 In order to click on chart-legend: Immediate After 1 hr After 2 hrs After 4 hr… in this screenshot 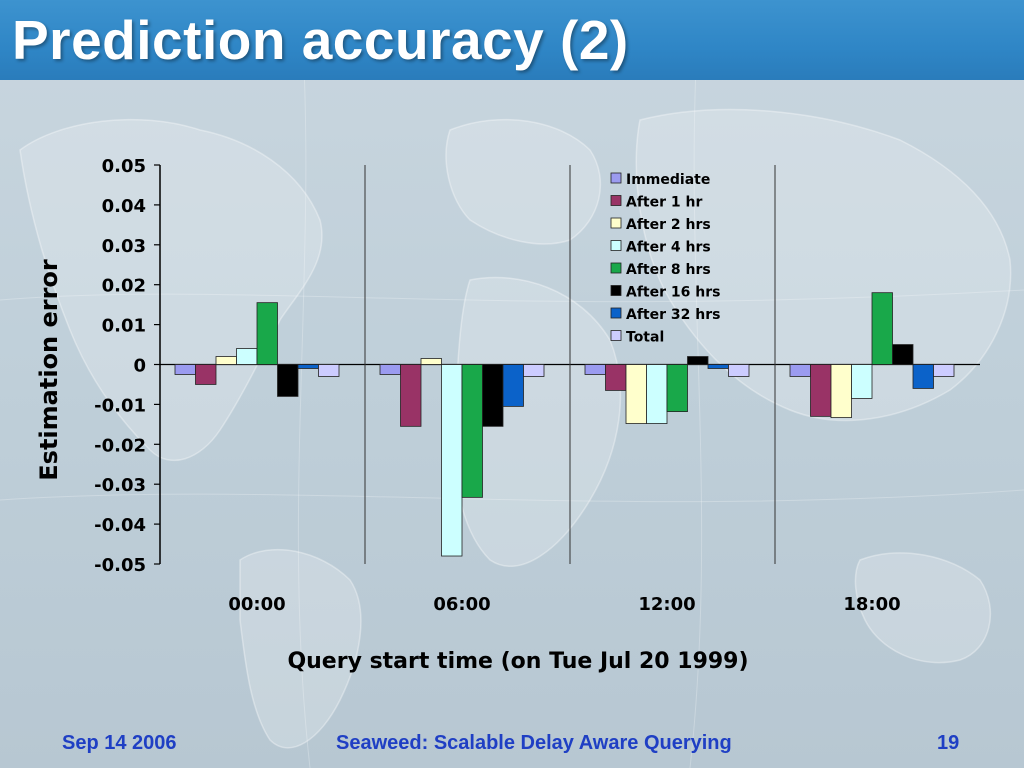, I will do `click(665, 259)`.